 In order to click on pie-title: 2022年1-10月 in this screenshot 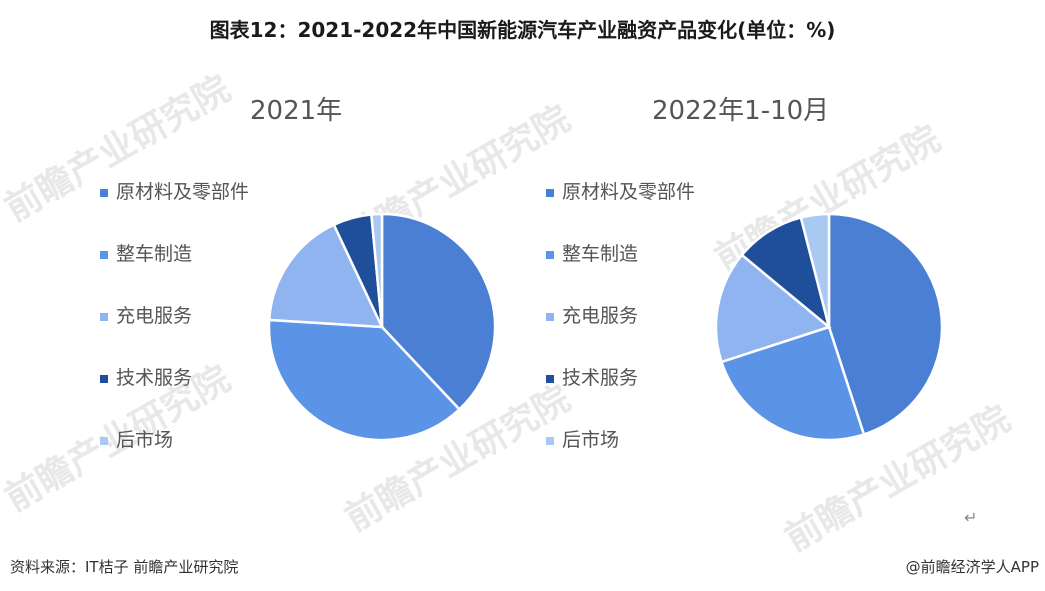, I will do `click(741, 111)`.